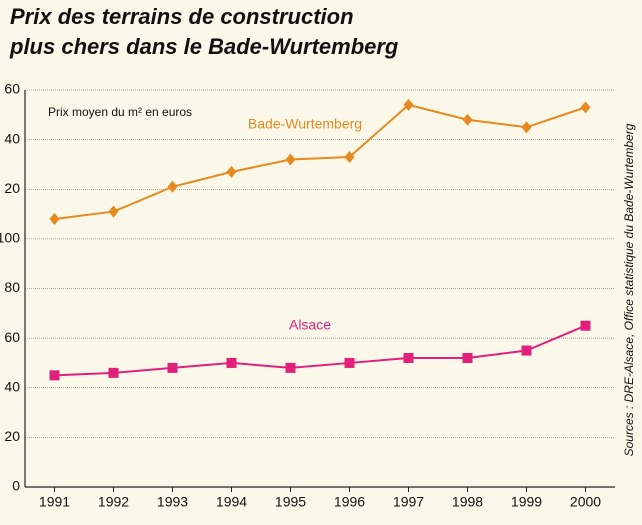  Describe the element at coordinates (526, 502) in the screenshot. I see `x-tick-label: 1999` at that location.